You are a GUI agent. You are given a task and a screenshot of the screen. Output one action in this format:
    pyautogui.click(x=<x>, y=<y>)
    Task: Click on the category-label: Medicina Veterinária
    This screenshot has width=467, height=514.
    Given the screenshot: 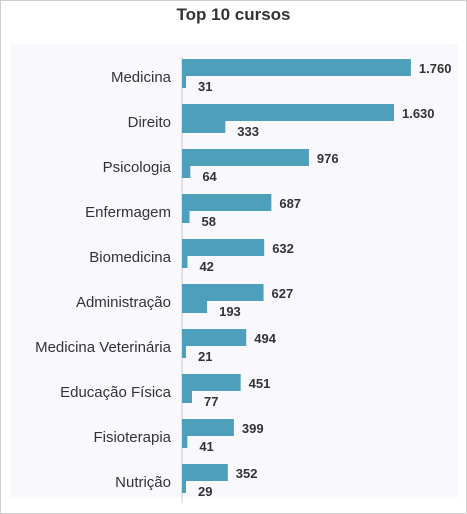 What is the action you would take?
    pyautogui.click(x=103, y=347)
    